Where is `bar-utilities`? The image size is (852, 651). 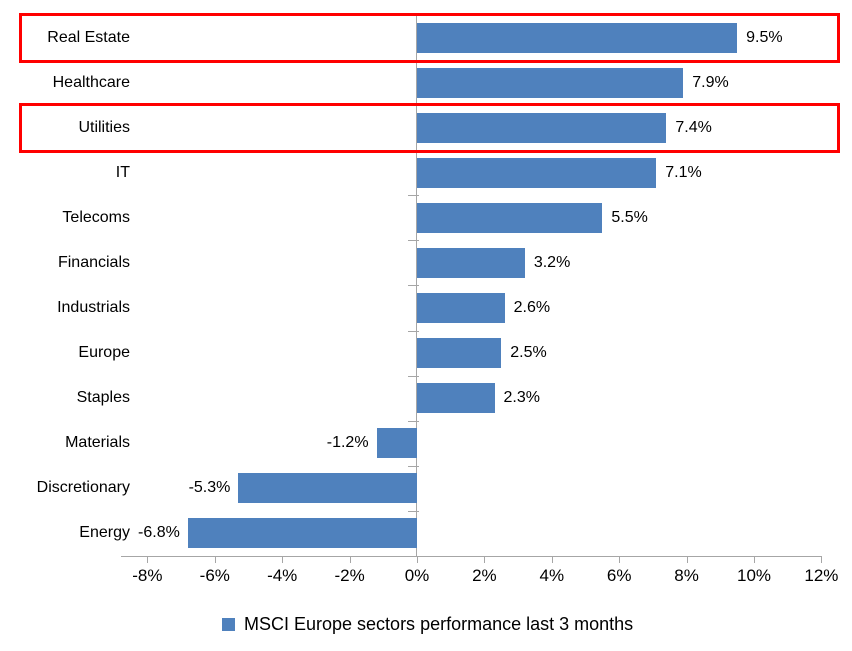 bar-utilities is located at coordinates (542, 127).